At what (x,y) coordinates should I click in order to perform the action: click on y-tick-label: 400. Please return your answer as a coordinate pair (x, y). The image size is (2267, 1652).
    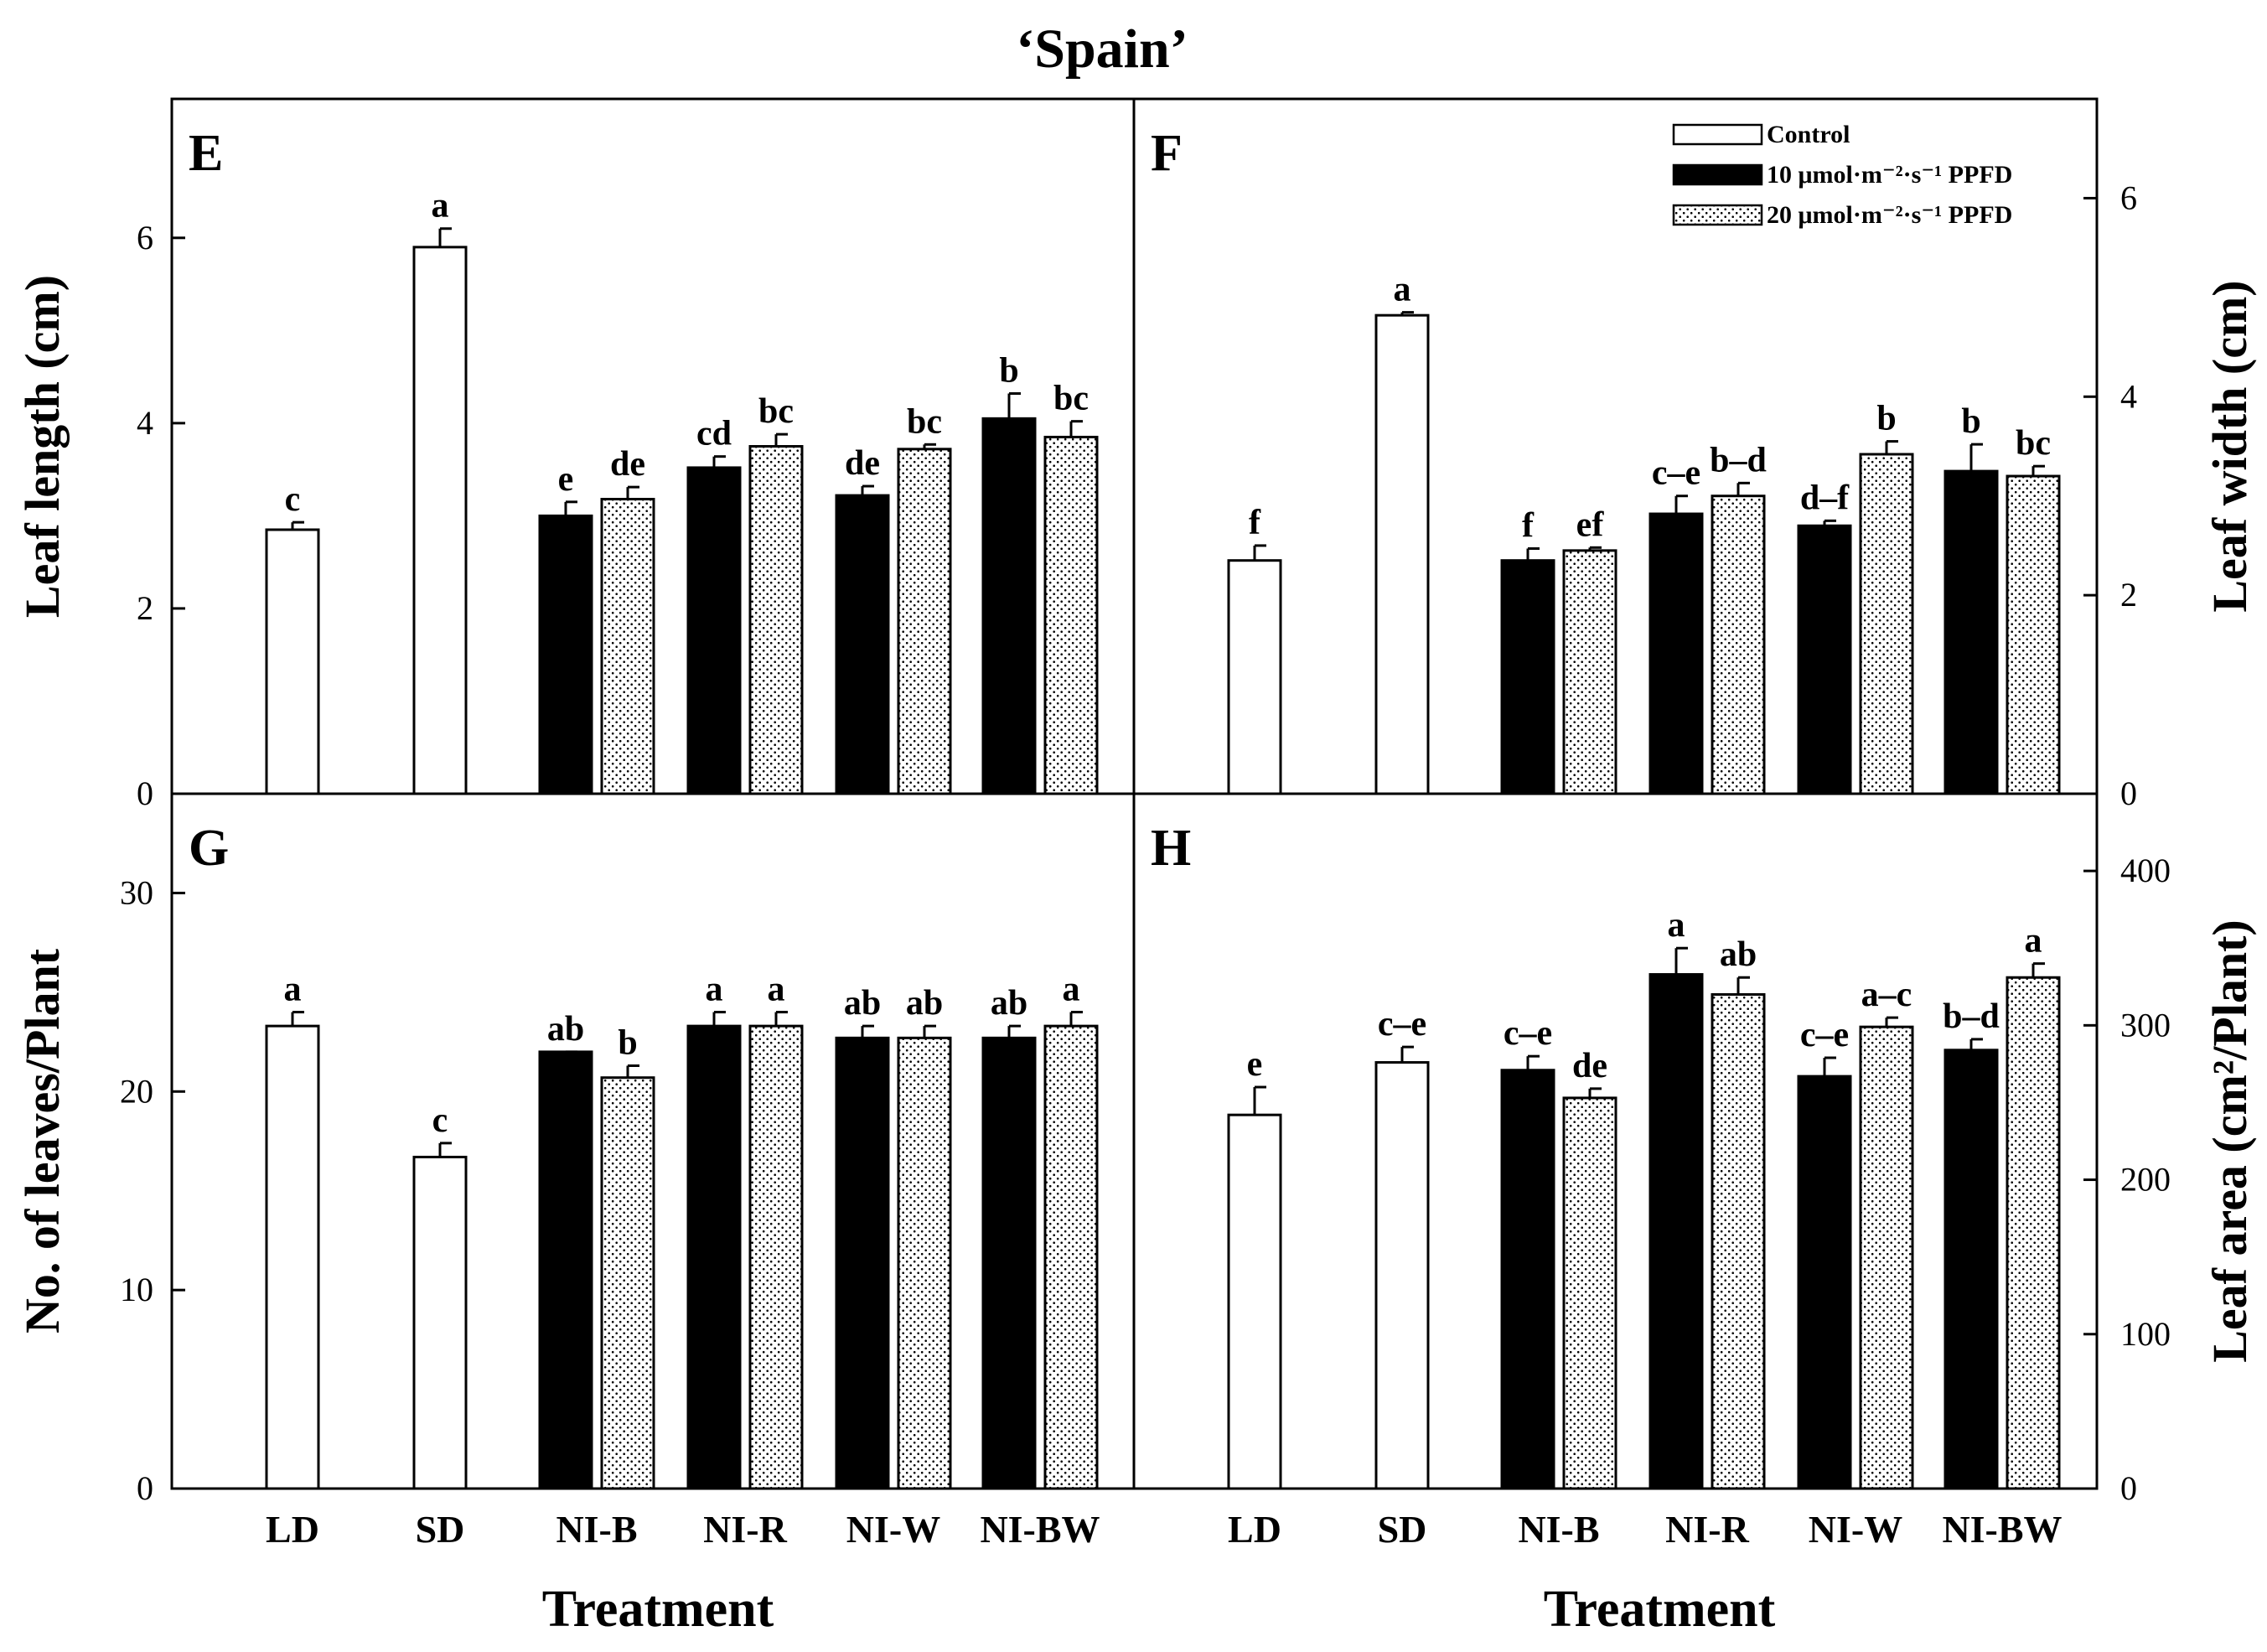
    Looking at the image, I should click on (2145, 870).